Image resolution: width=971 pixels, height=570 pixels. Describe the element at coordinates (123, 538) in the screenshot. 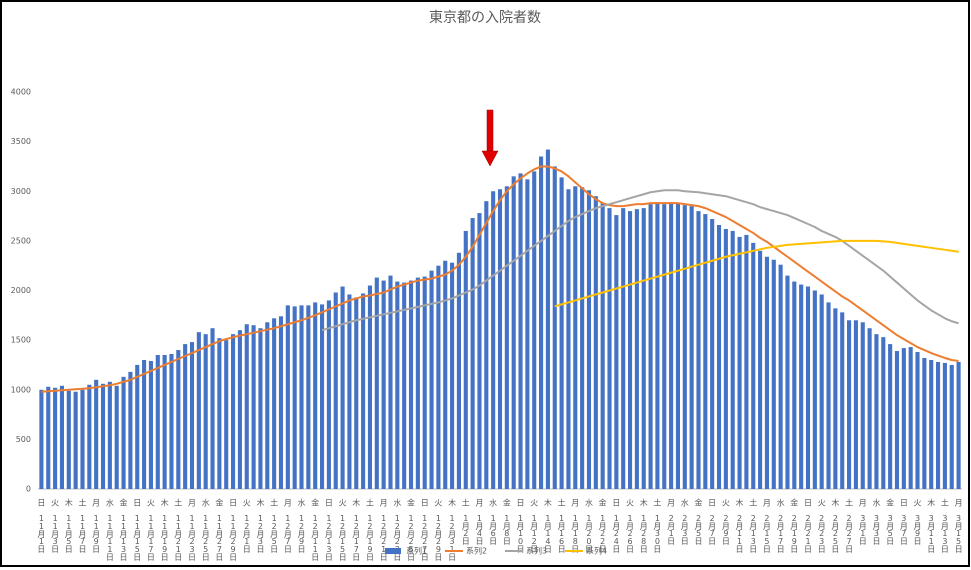

I see `x-tick-label: 11月13日` at that location.